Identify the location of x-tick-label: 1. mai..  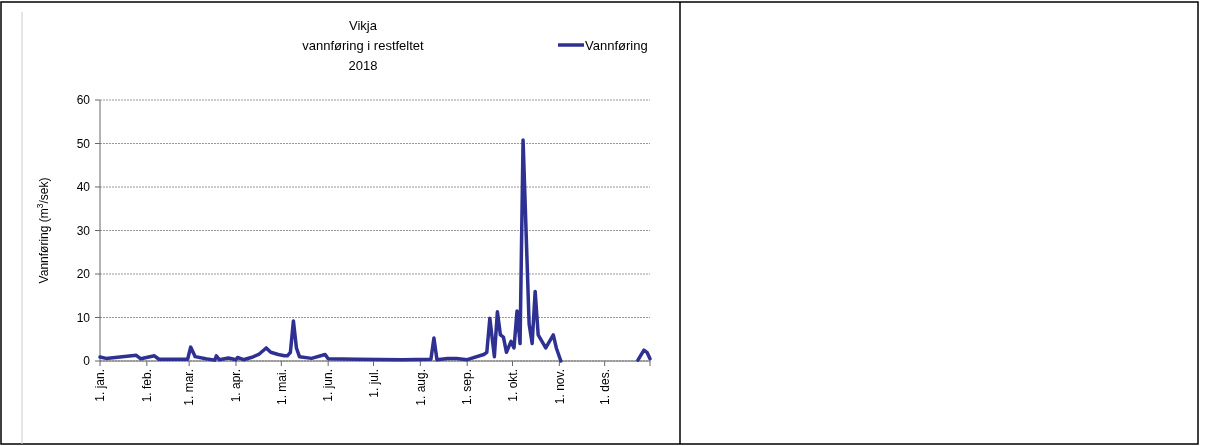
(281, 387).